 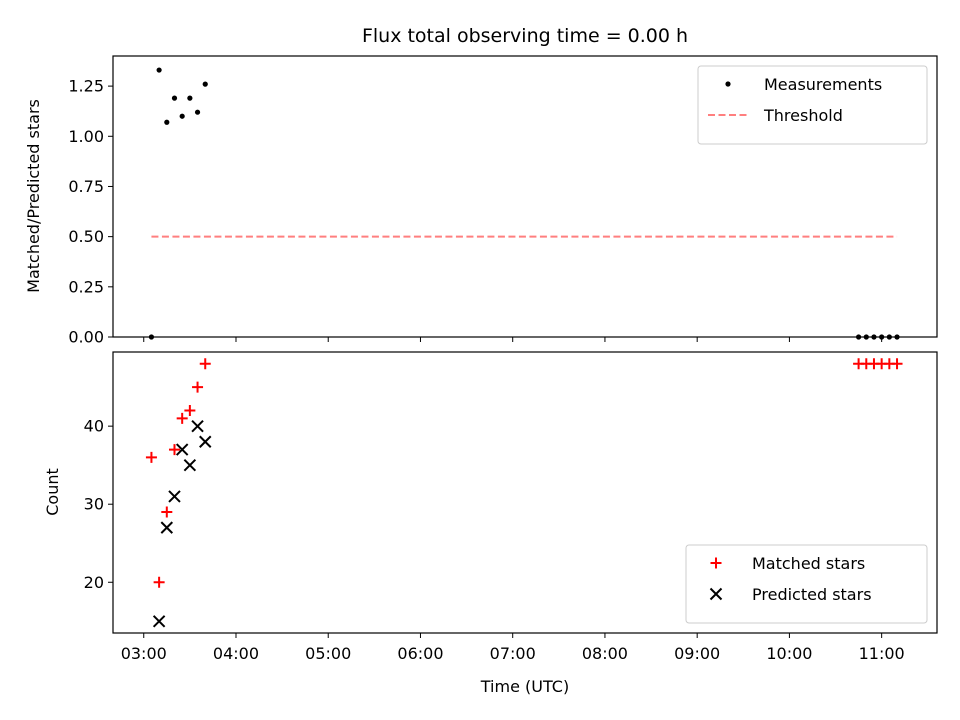 I want to click on bottom-legend: Matched stars Predicted stars, so click(x=806, y=584).